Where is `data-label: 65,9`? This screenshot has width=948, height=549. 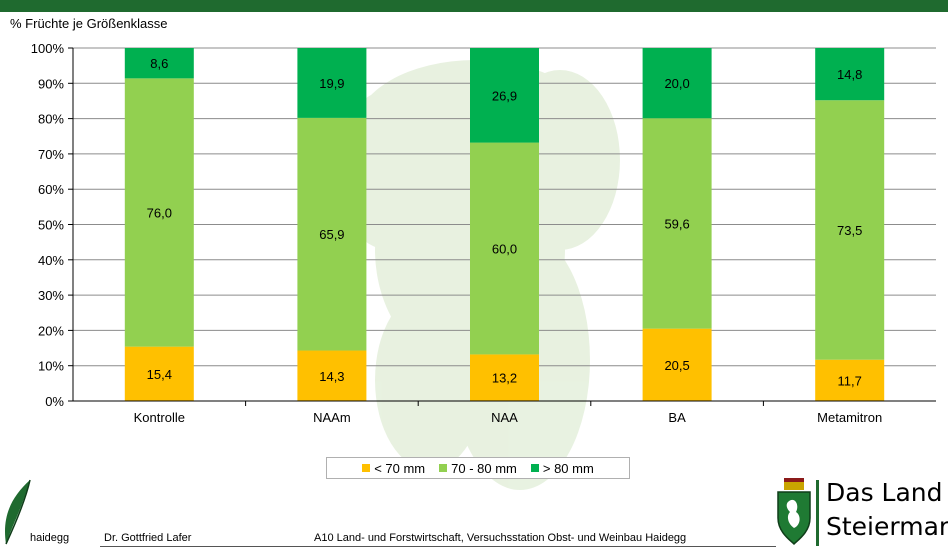
data-label: 65,9 is located at coordinates (331, 234).